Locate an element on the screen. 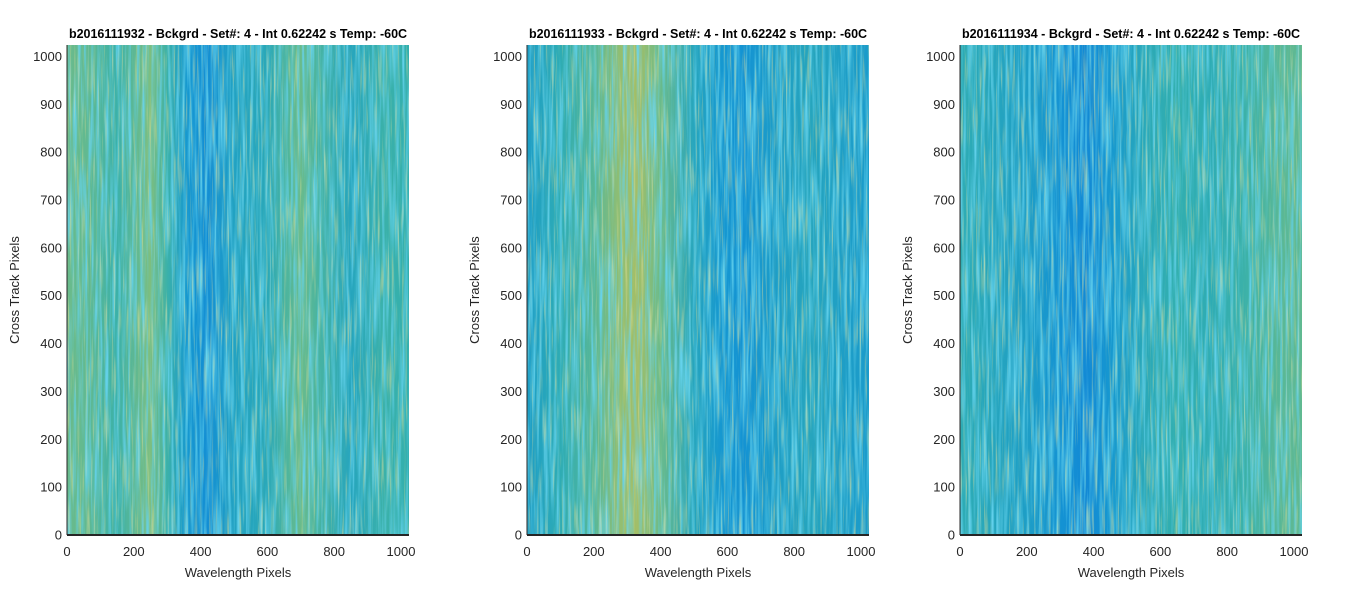 This screenshot has width=1350, height=600. y-axis-label-1: Cross Track Pixels is located at coordinates (14, 290).